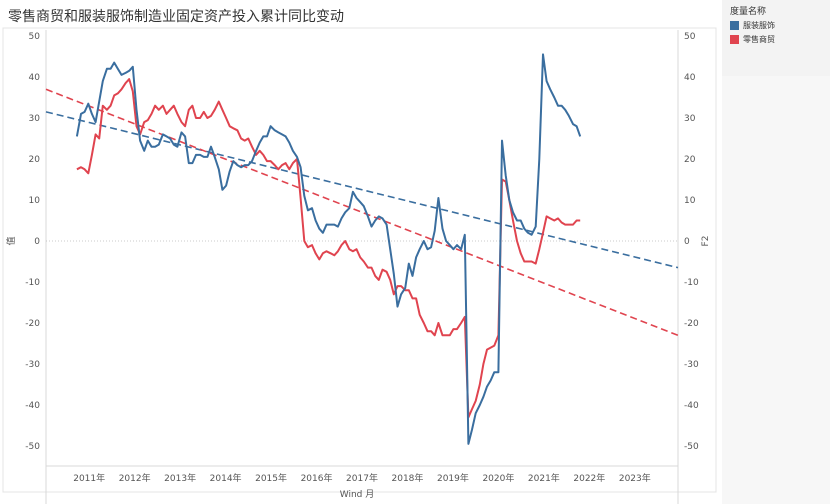 The image size is (830, 504). What do you see at coordinates (498, 478) in the screenshot?
I see `x-tick-label: 2020年` at bounding box center [498, 478].